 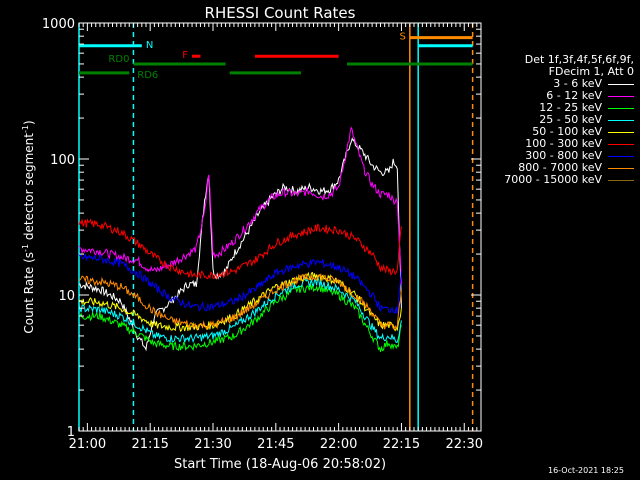 What do you see at coordinates (212, 444) in the screenshot?
I see `x-tick-label: 21:30` at bounding box center [212, 444].